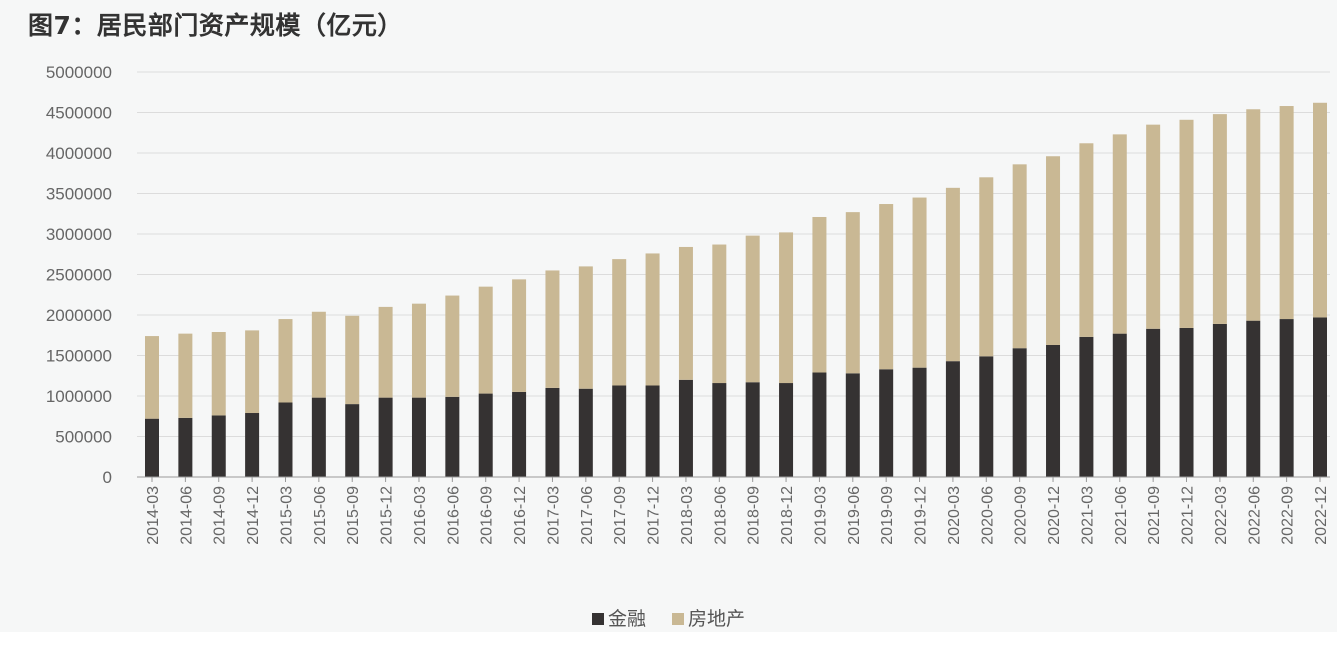  I want to click on x-tick-label: 2018-06, so click(720, 515).